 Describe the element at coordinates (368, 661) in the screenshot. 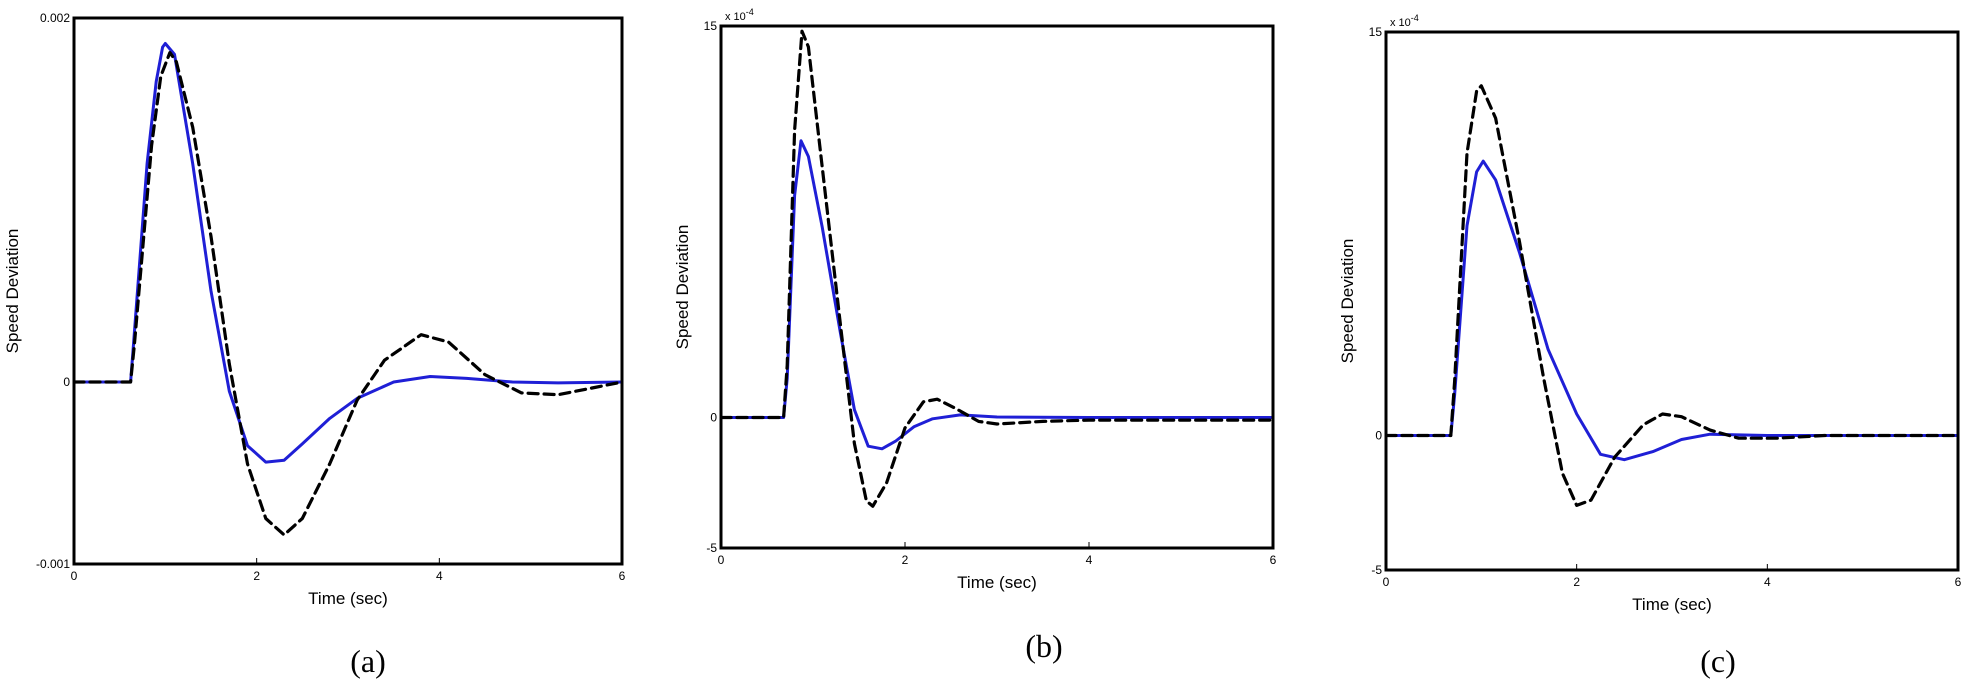

I see `panel-caption: (a)` at that location.